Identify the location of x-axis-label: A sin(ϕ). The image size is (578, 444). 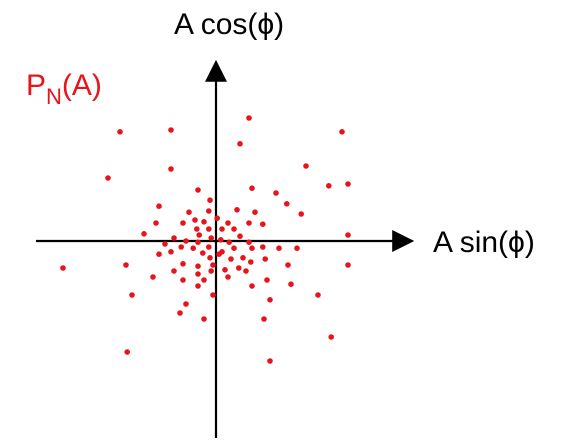
(484, 242).